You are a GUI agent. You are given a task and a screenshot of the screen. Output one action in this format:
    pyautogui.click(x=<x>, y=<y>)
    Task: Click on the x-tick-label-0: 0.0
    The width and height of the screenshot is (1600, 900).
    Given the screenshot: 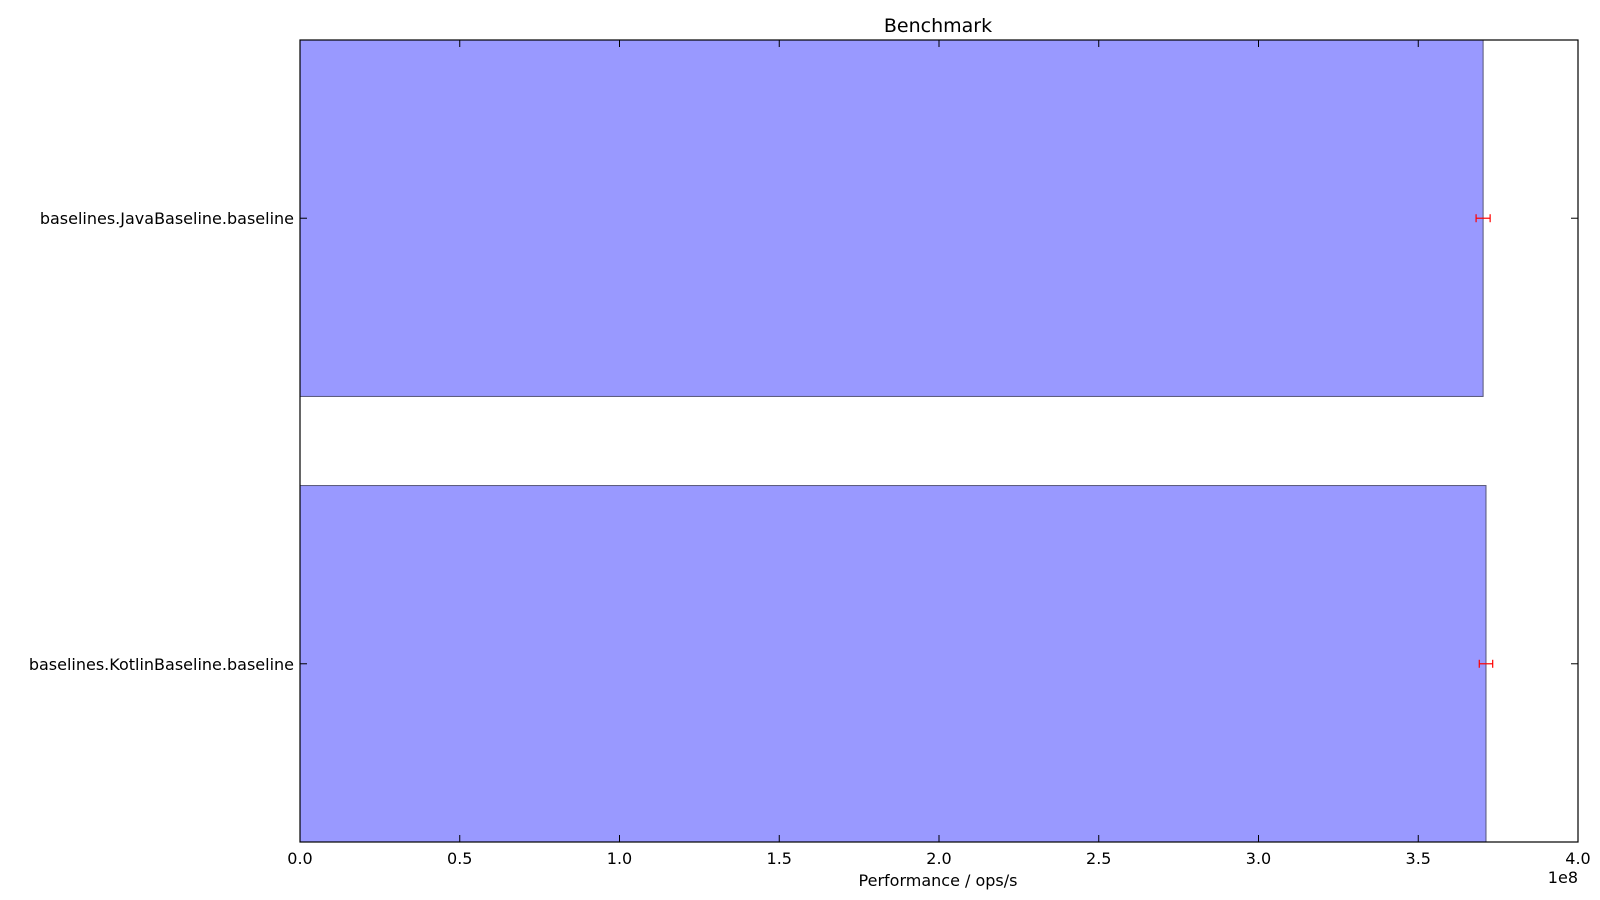 What is the action you would take?
    pyautogui.click(x=299, y=858)
    